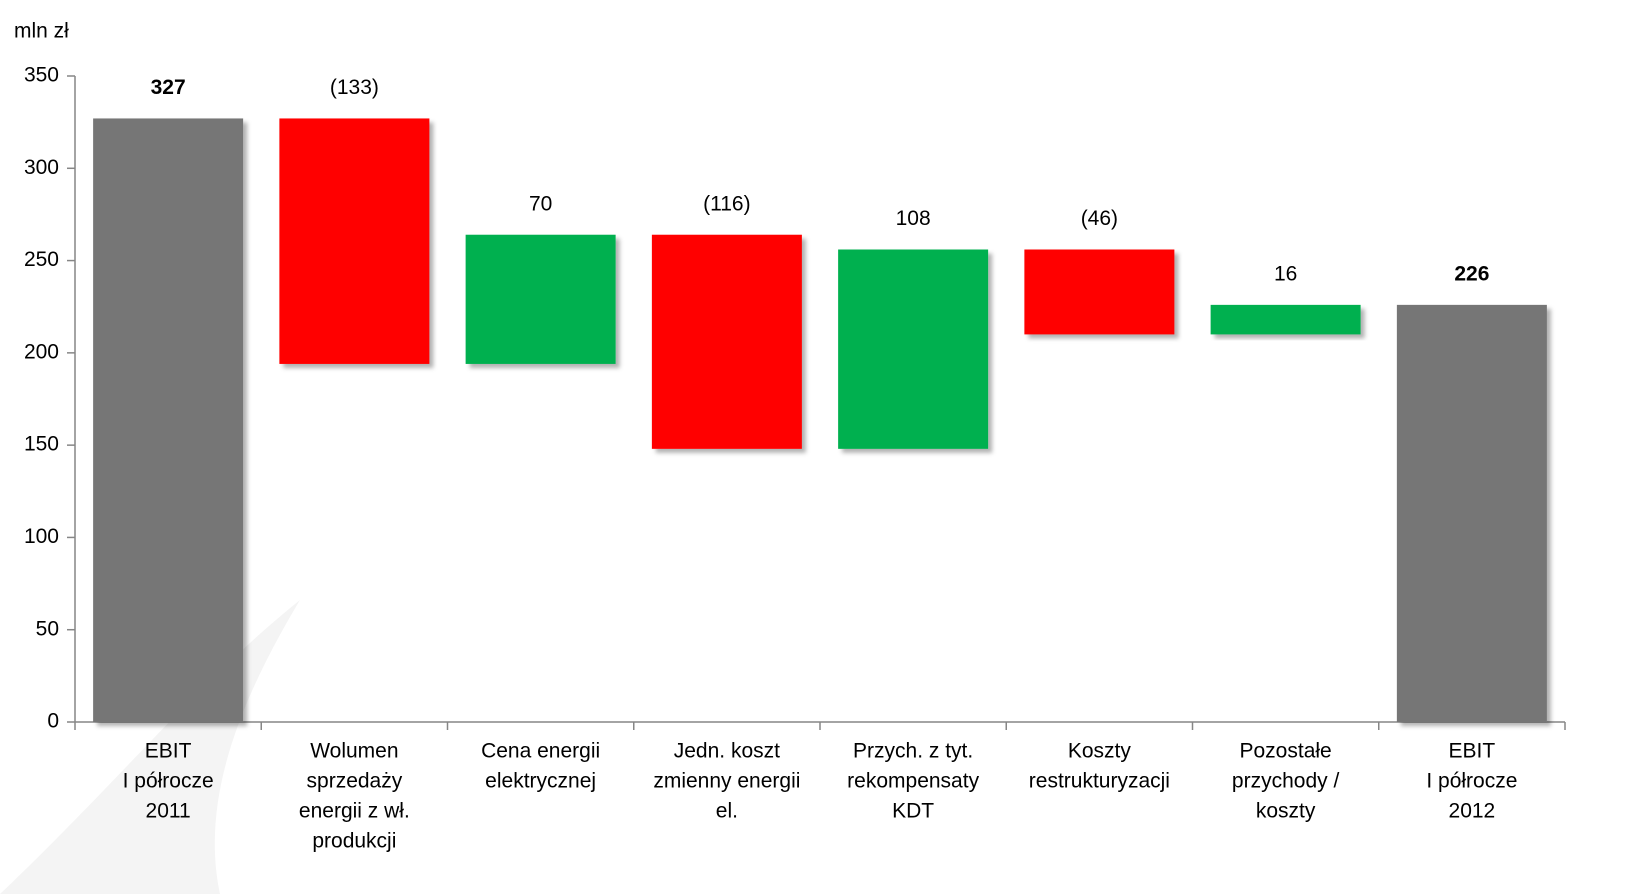 The width and height of the screenshot is (1640, 894). What do you see at coordinates (41, 31) in the screenshot?
I see `y-axis-label: mln zł` at bounding box center [41, 31].